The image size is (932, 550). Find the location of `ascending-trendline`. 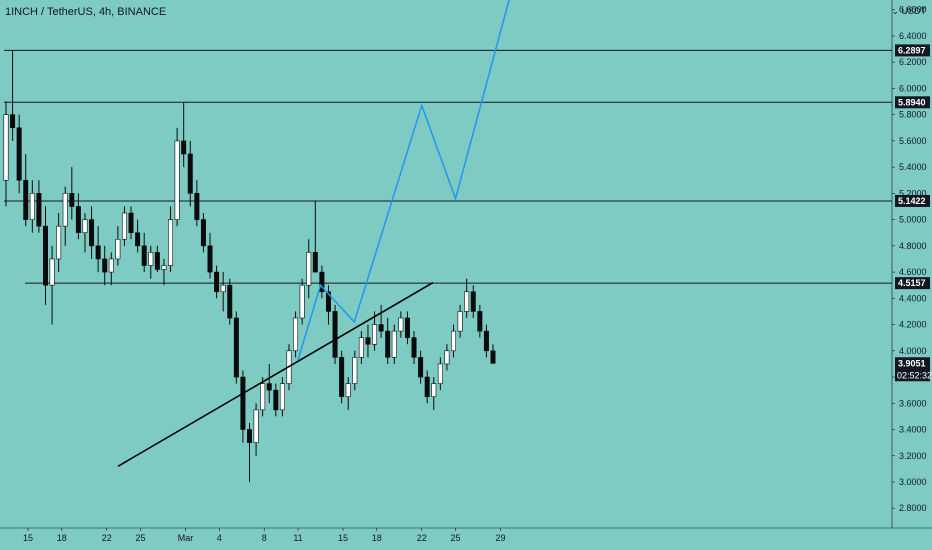

ascending-trendline is located at coordinates (275, 374).